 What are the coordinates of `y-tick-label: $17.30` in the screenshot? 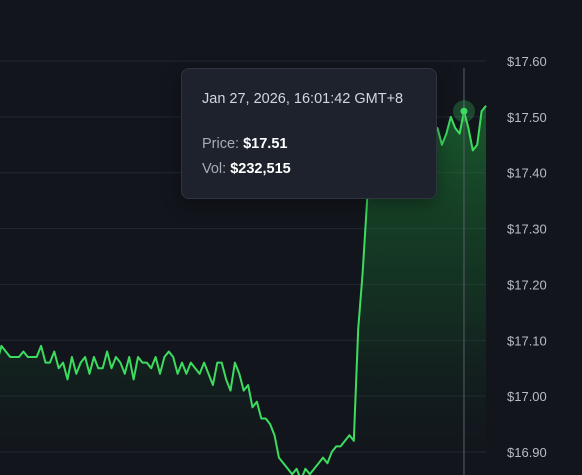 It's located at (527, 229).